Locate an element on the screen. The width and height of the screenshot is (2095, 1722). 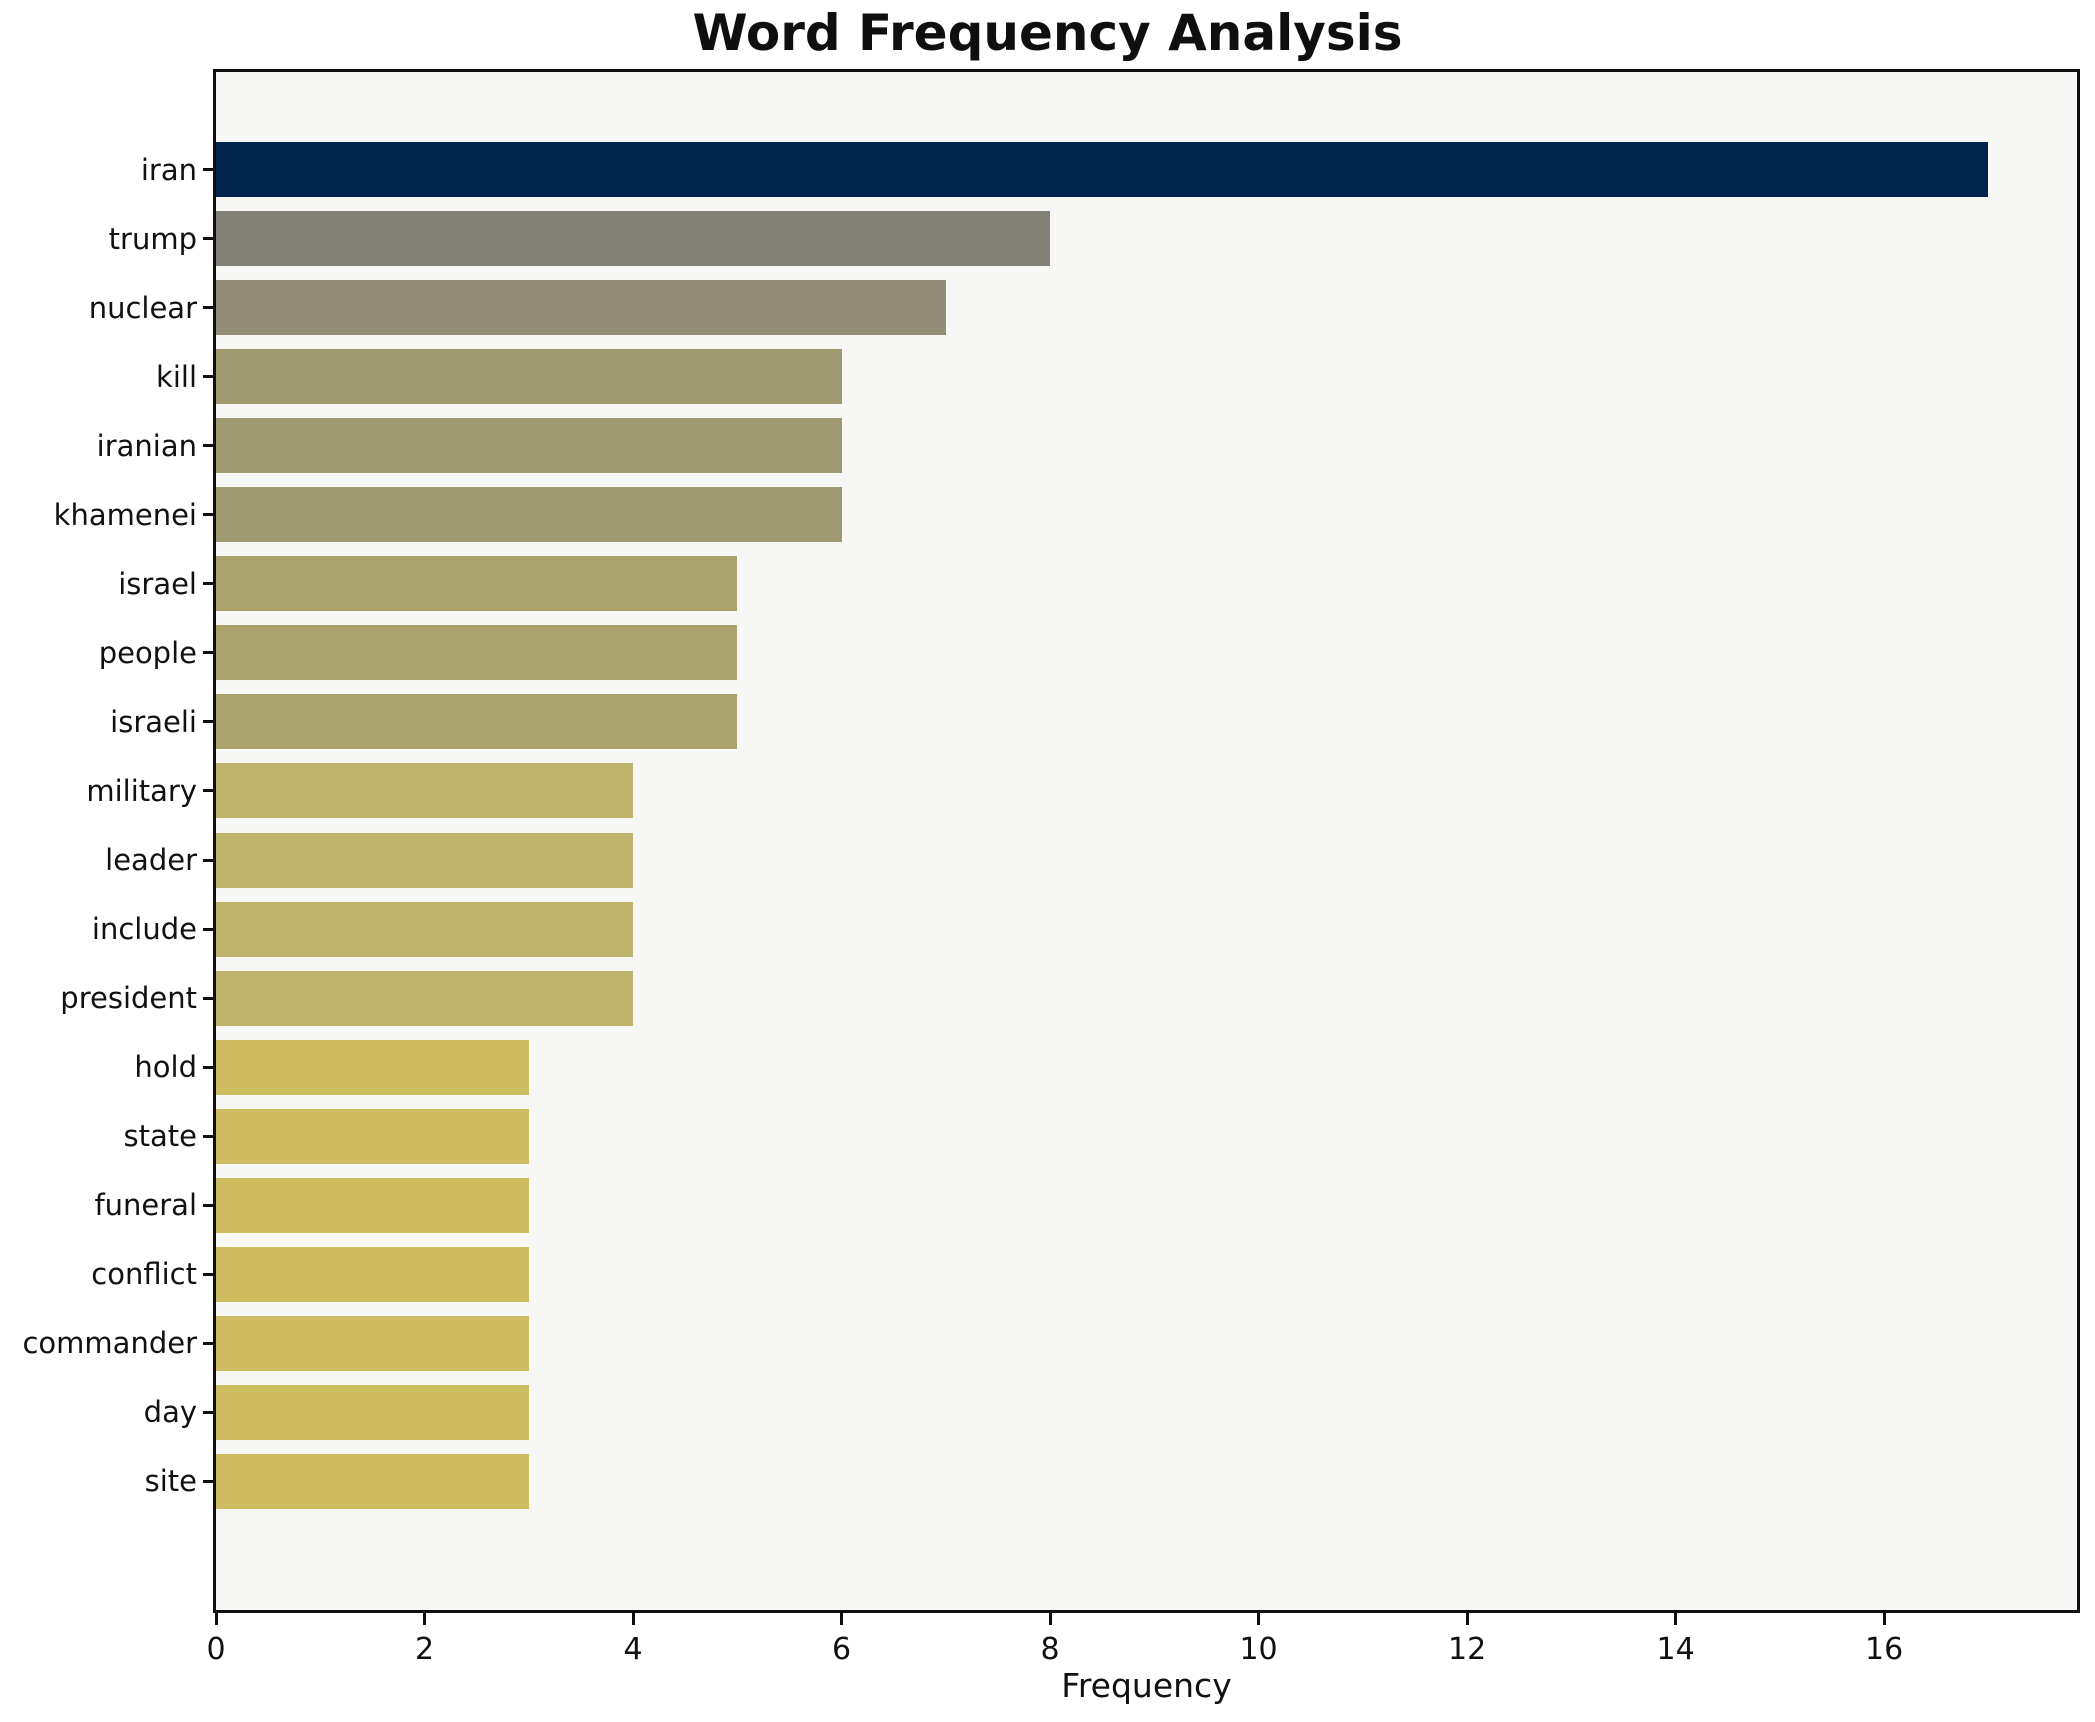
bar-hold is located at coordinates (372, 1067).